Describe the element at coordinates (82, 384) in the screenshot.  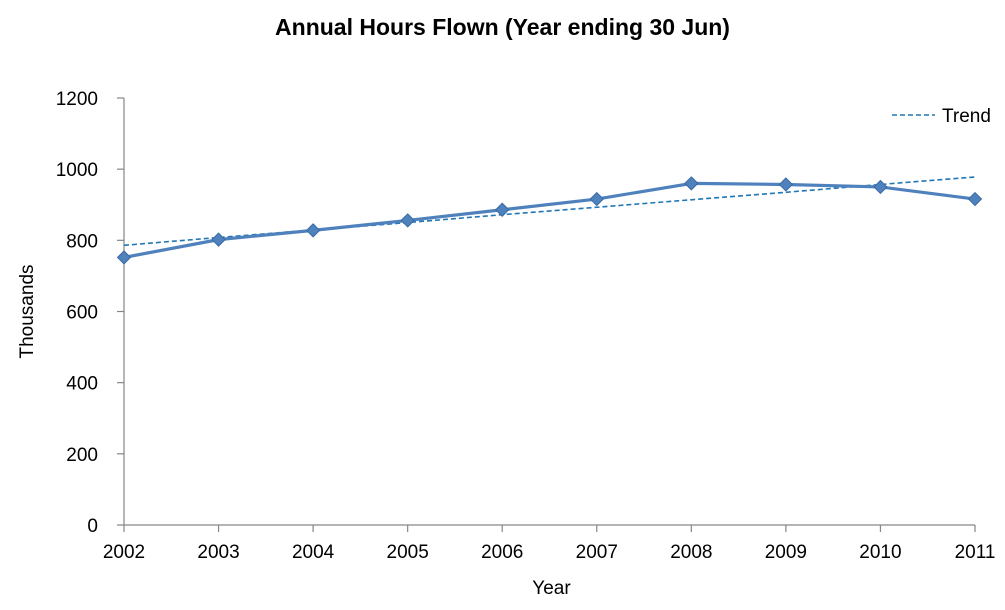
I see `y-tick-label: 400` at that location.